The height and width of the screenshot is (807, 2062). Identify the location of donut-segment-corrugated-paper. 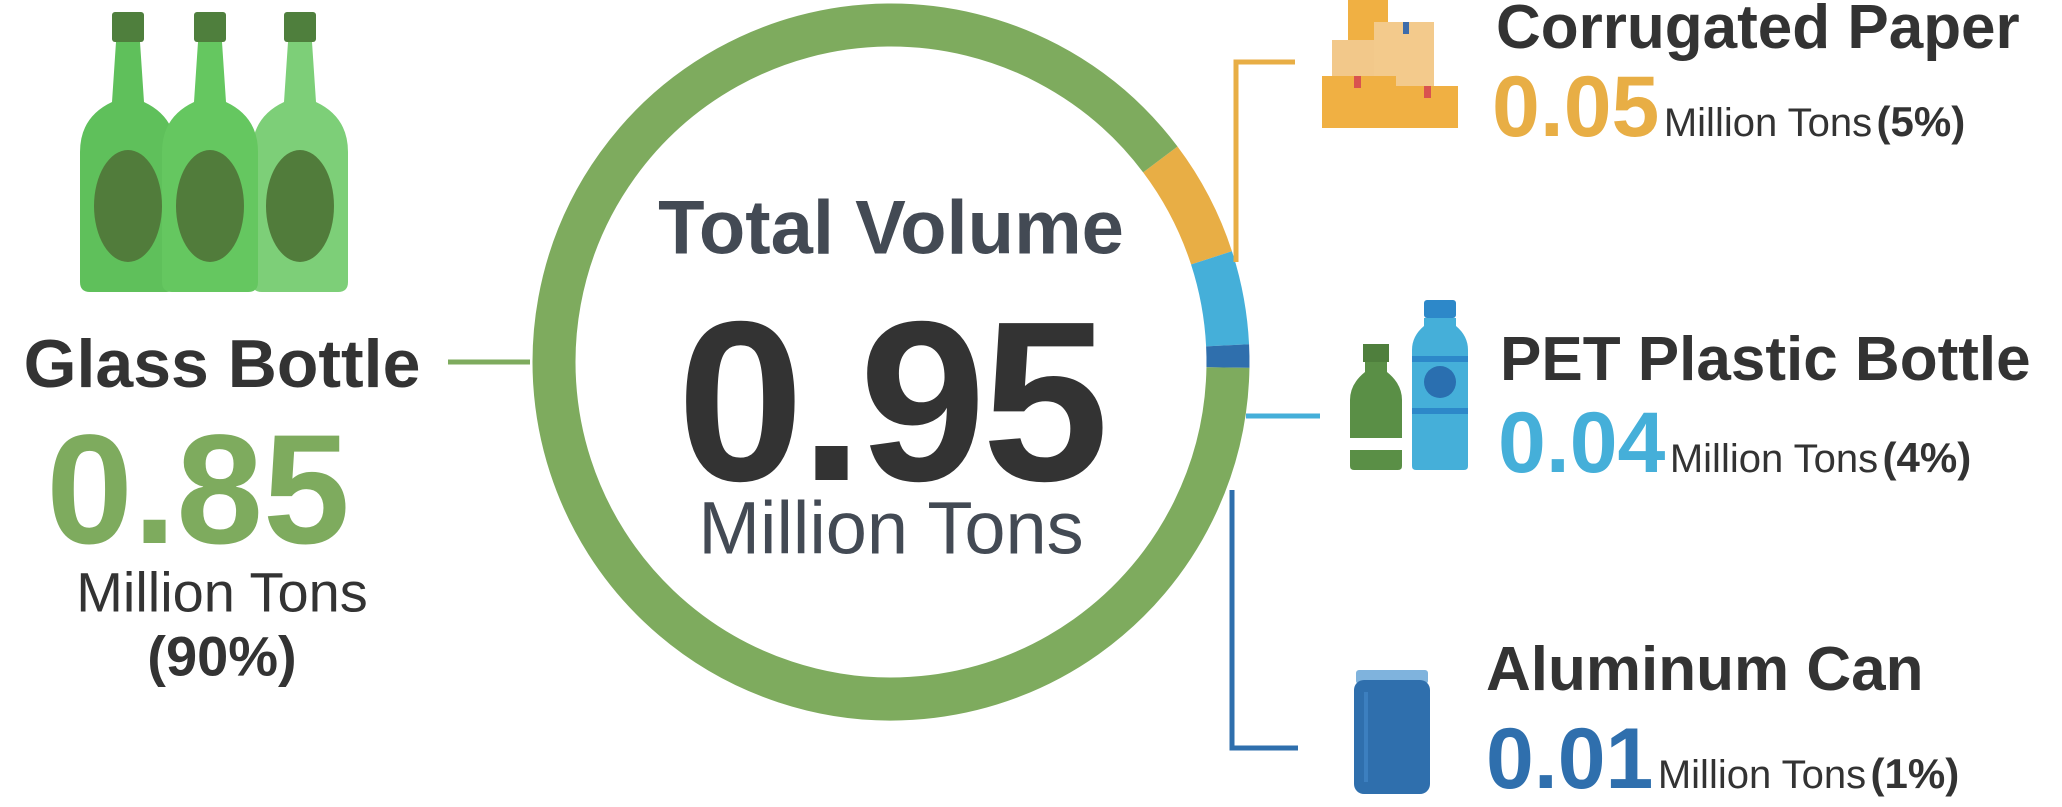
(1185, 208).